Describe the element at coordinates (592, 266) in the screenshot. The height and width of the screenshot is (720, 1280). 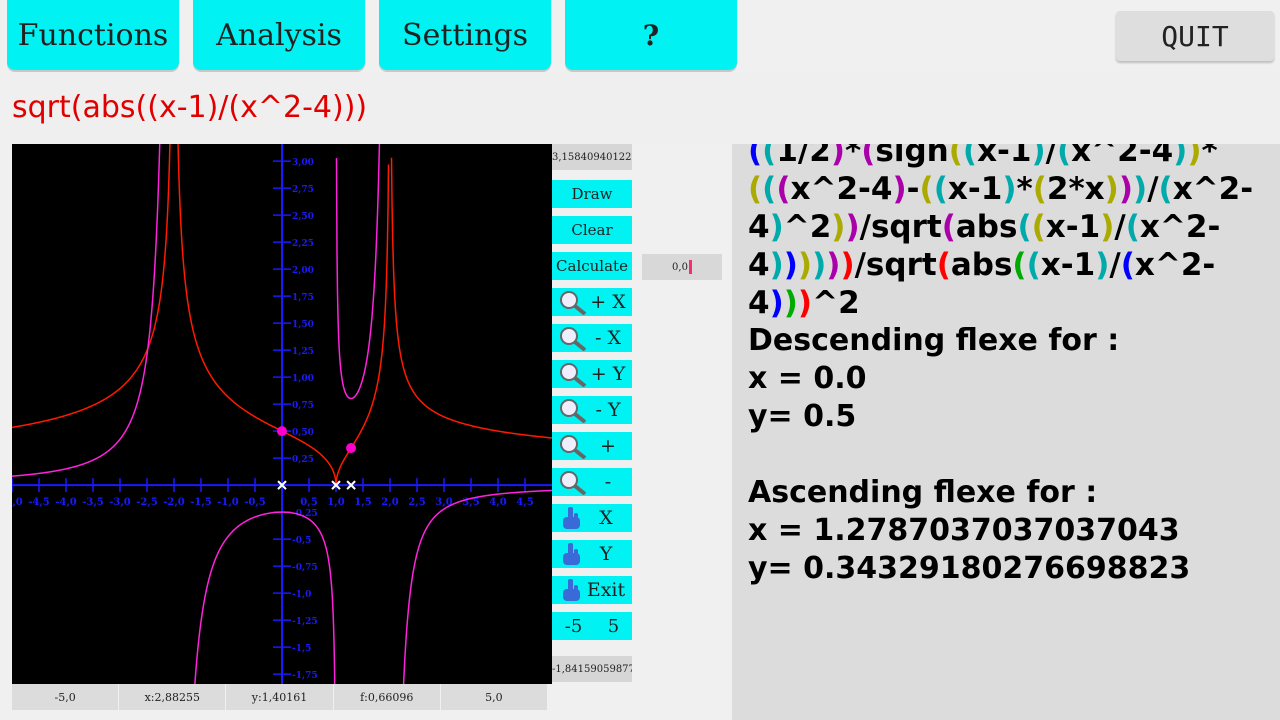
I see `calculate-button: Calculate` at that location.